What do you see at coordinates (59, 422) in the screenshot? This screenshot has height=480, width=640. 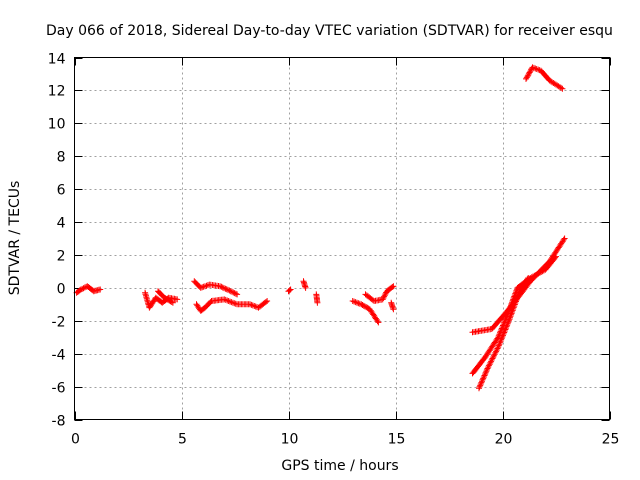 I see `y-tick-label: -8` at bounding box center [59, 422].